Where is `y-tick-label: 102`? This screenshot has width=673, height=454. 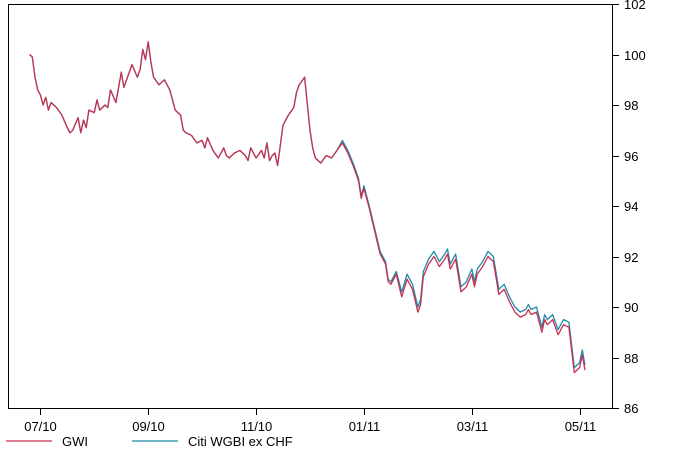
y-tick-label: 102 is located at coordinates (635, 6).